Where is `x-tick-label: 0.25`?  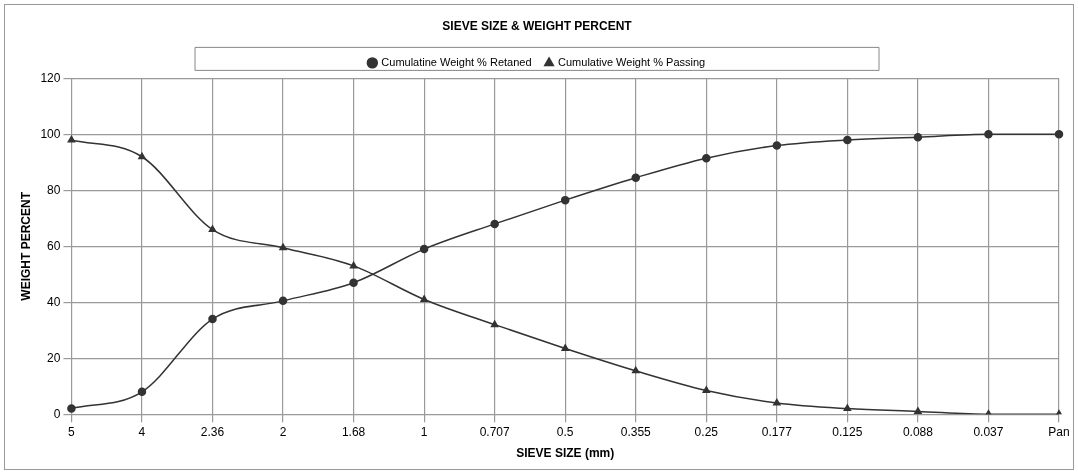
x-tick-label: 0.25 is located at coordinates (706, 431).